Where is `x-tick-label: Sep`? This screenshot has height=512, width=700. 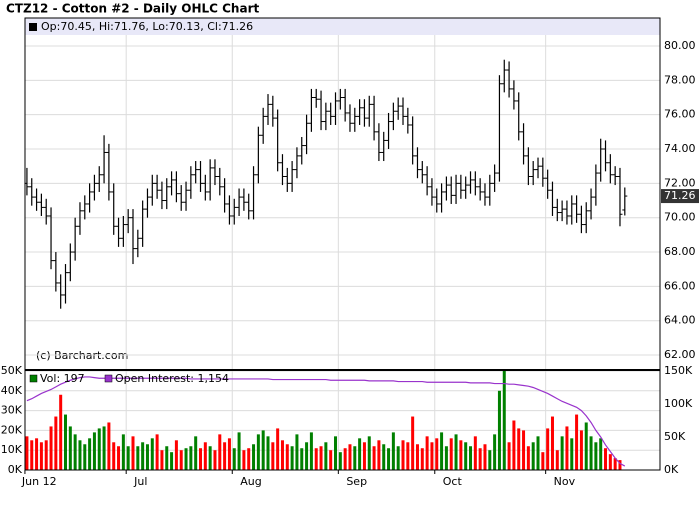
x-tick-label: Sep is located at coordinates (356, 481).